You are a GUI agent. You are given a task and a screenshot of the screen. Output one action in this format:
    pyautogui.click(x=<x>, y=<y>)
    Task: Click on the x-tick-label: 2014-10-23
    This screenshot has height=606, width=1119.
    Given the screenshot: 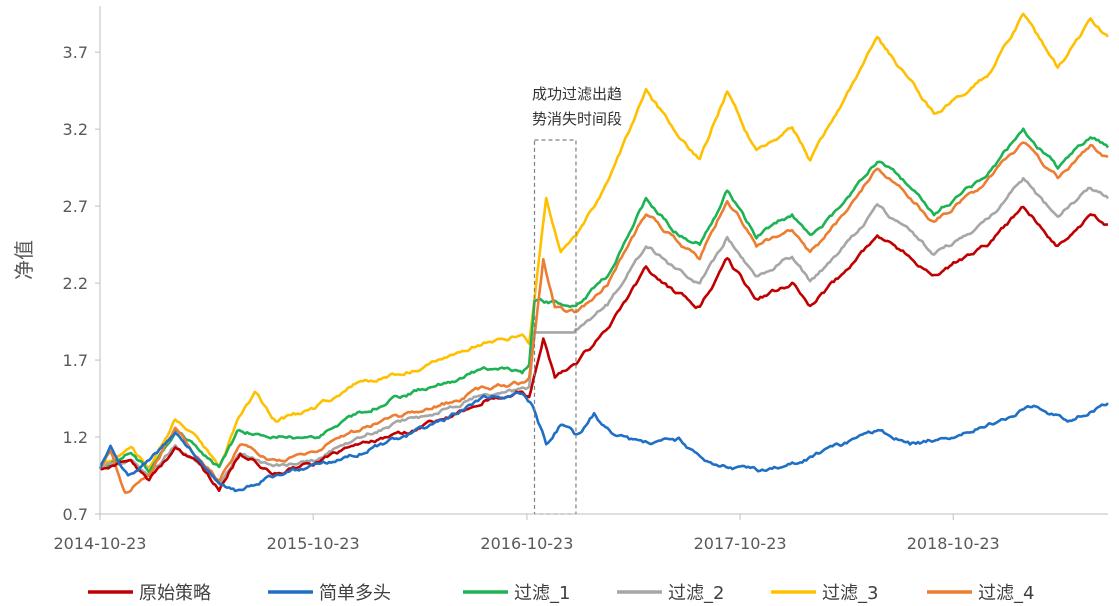 What is the action you would take?
    pyautogui.click(x=100, y=543)
    